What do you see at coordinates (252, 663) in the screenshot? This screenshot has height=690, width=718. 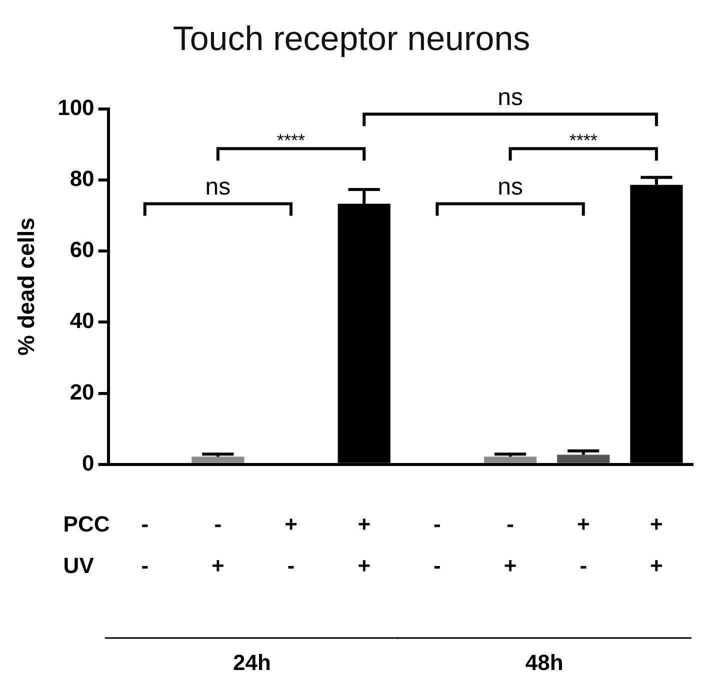 I see `text: 24h` at bounding box center [252, 663].